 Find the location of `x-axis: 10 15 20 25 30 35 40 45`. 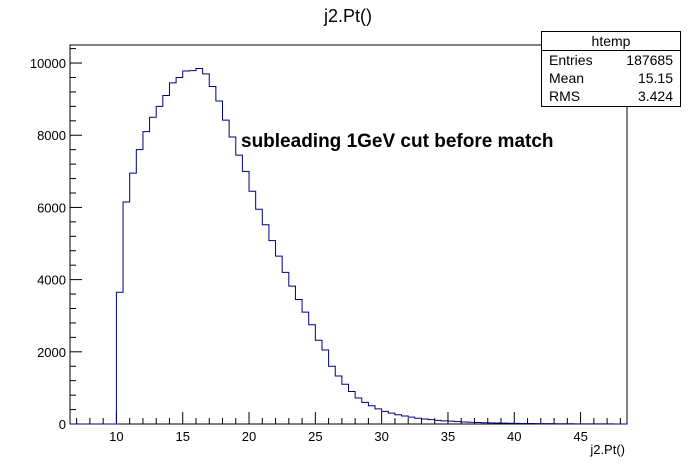

x-axis: 10 15 20 25 30 35 40 45 is located at coordinates (348, 428).